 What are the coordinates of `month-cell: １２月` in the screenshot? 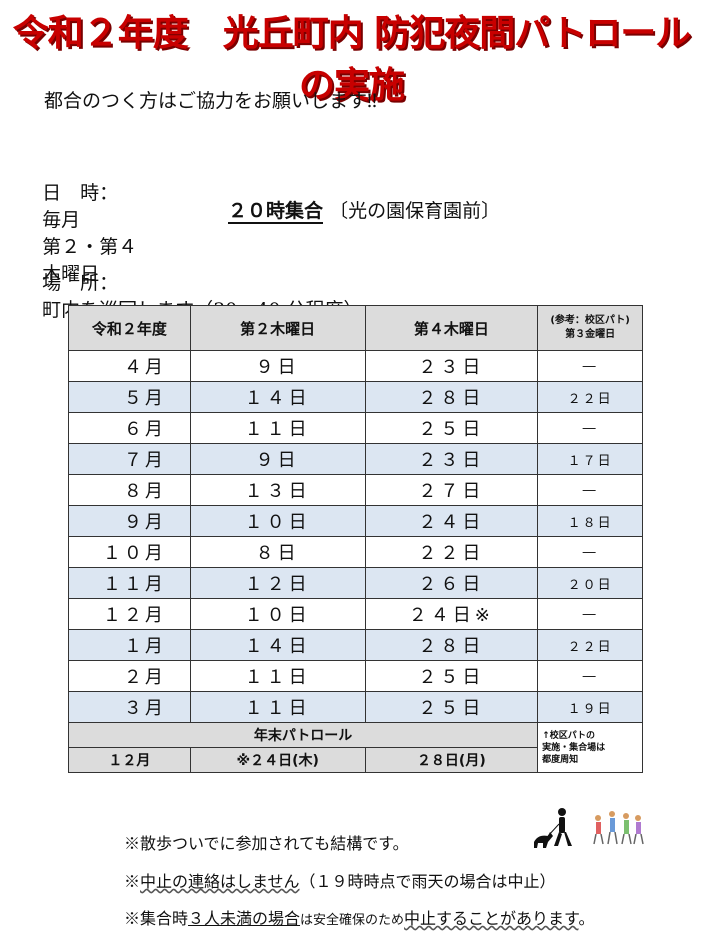 It's located at (129, 614).